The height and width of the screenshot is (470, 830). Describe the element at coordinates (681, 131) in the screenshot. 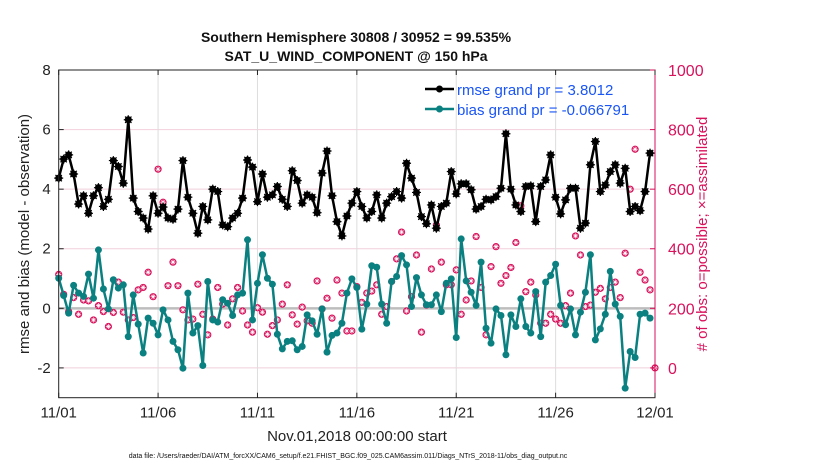

I see `y-right-tick-label: 800` at that location.